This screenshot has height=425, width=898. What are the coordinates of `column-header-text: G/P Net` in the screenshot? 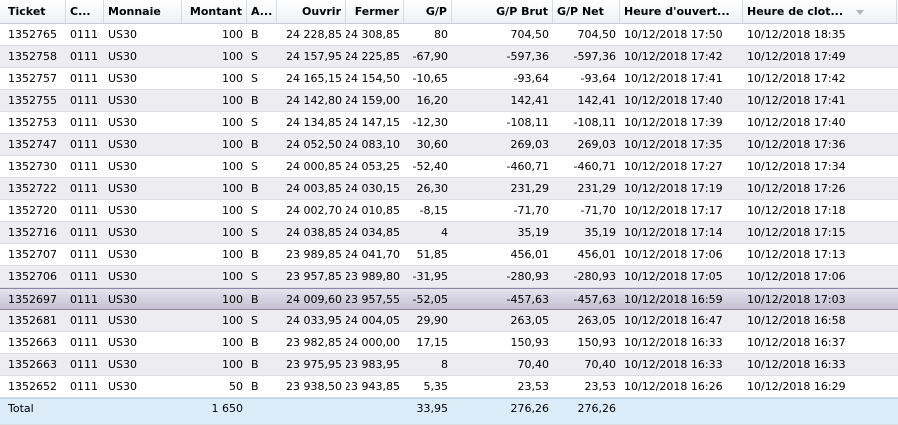 It's located at (580, 11).